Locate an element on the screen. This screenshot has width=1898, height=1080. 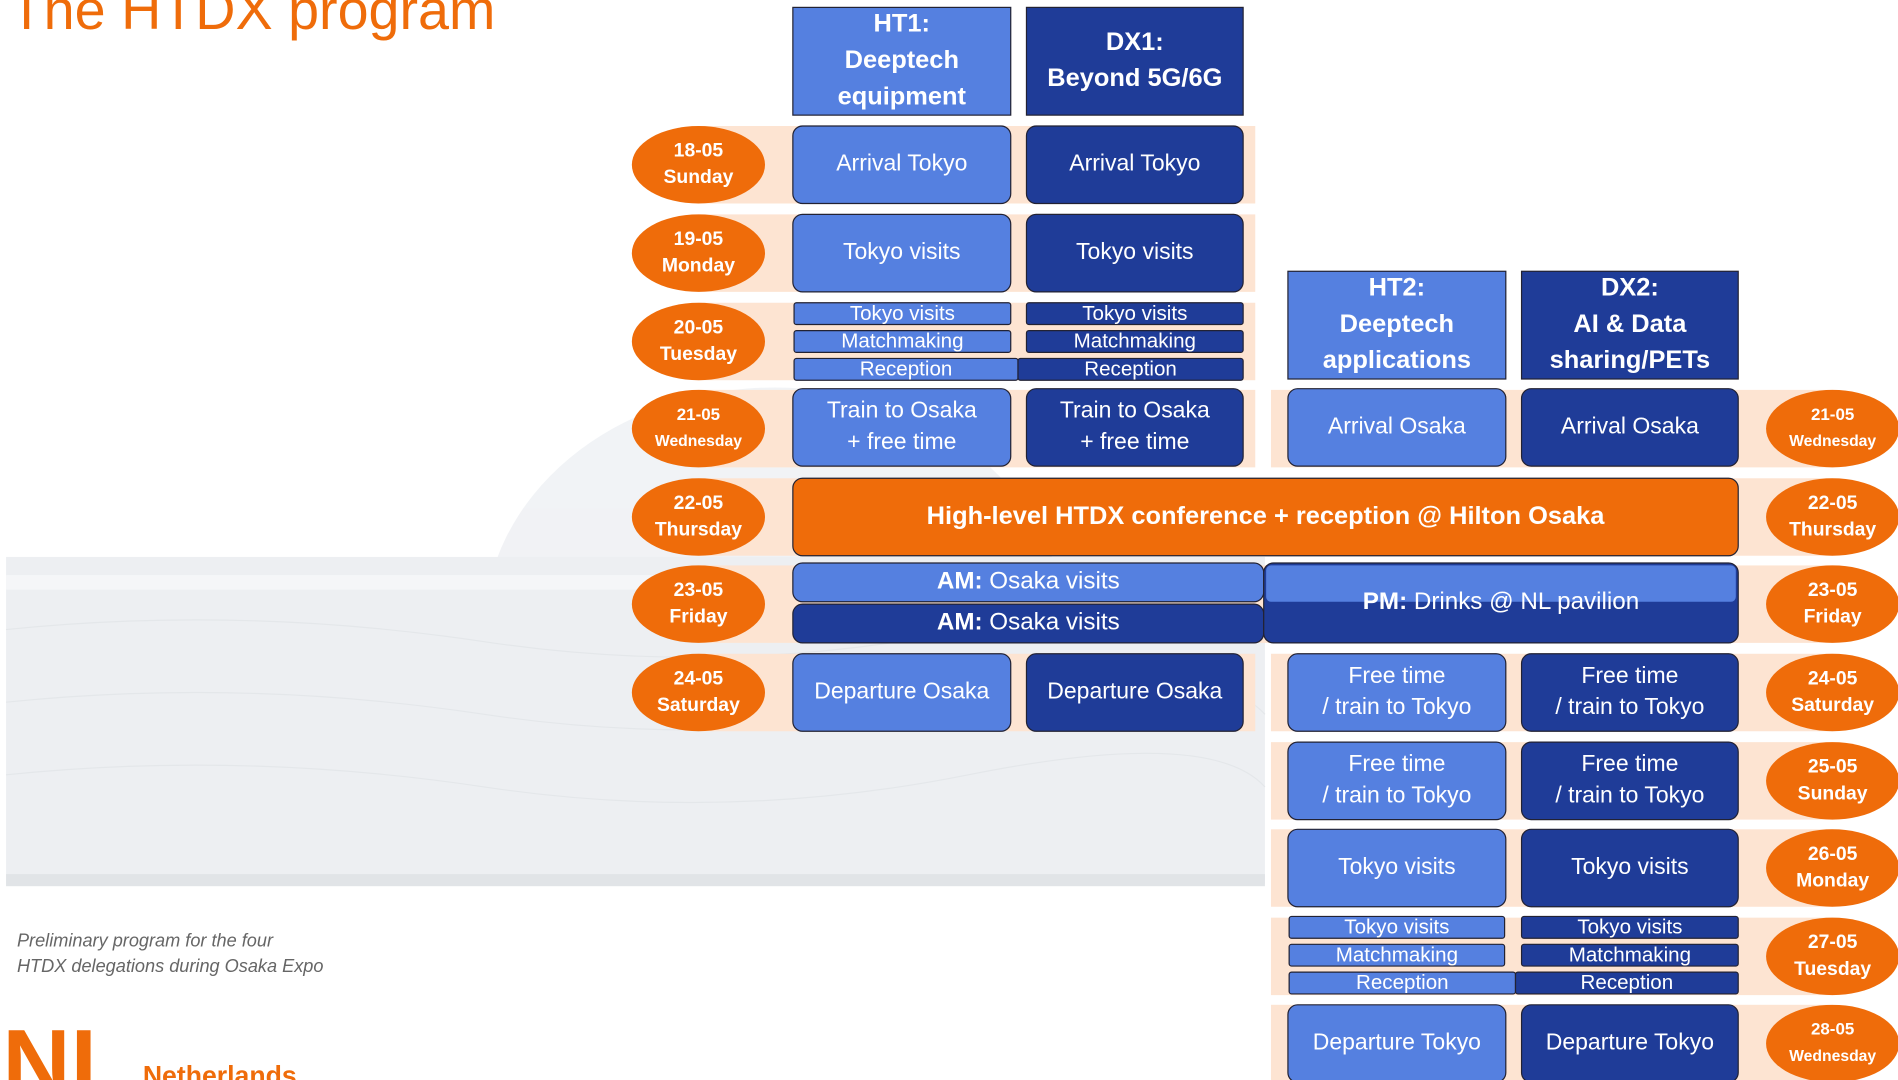
cell-text-line: Arrival Osaka is located at coordinates (1630, 426).